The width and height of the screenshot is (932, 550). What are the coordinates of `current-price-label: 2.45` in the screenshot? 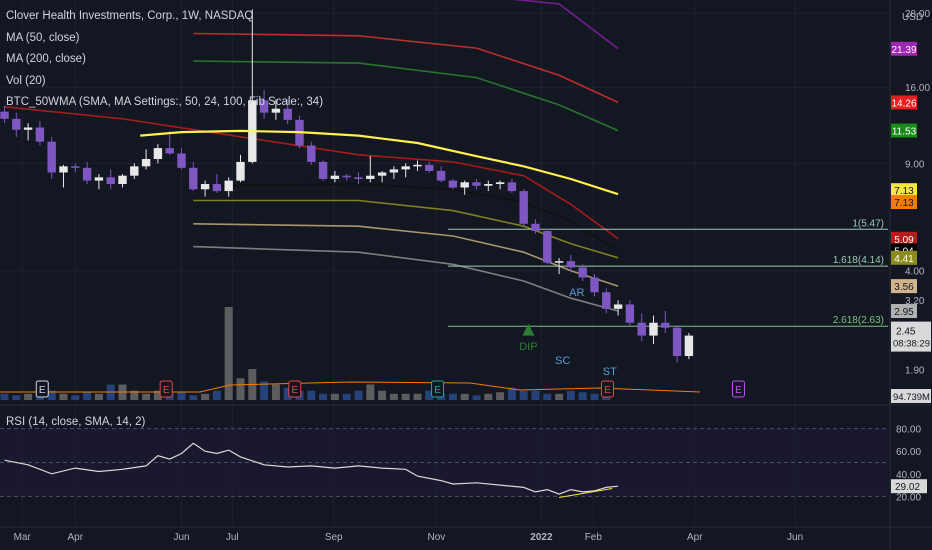 It's located at (906, 332).